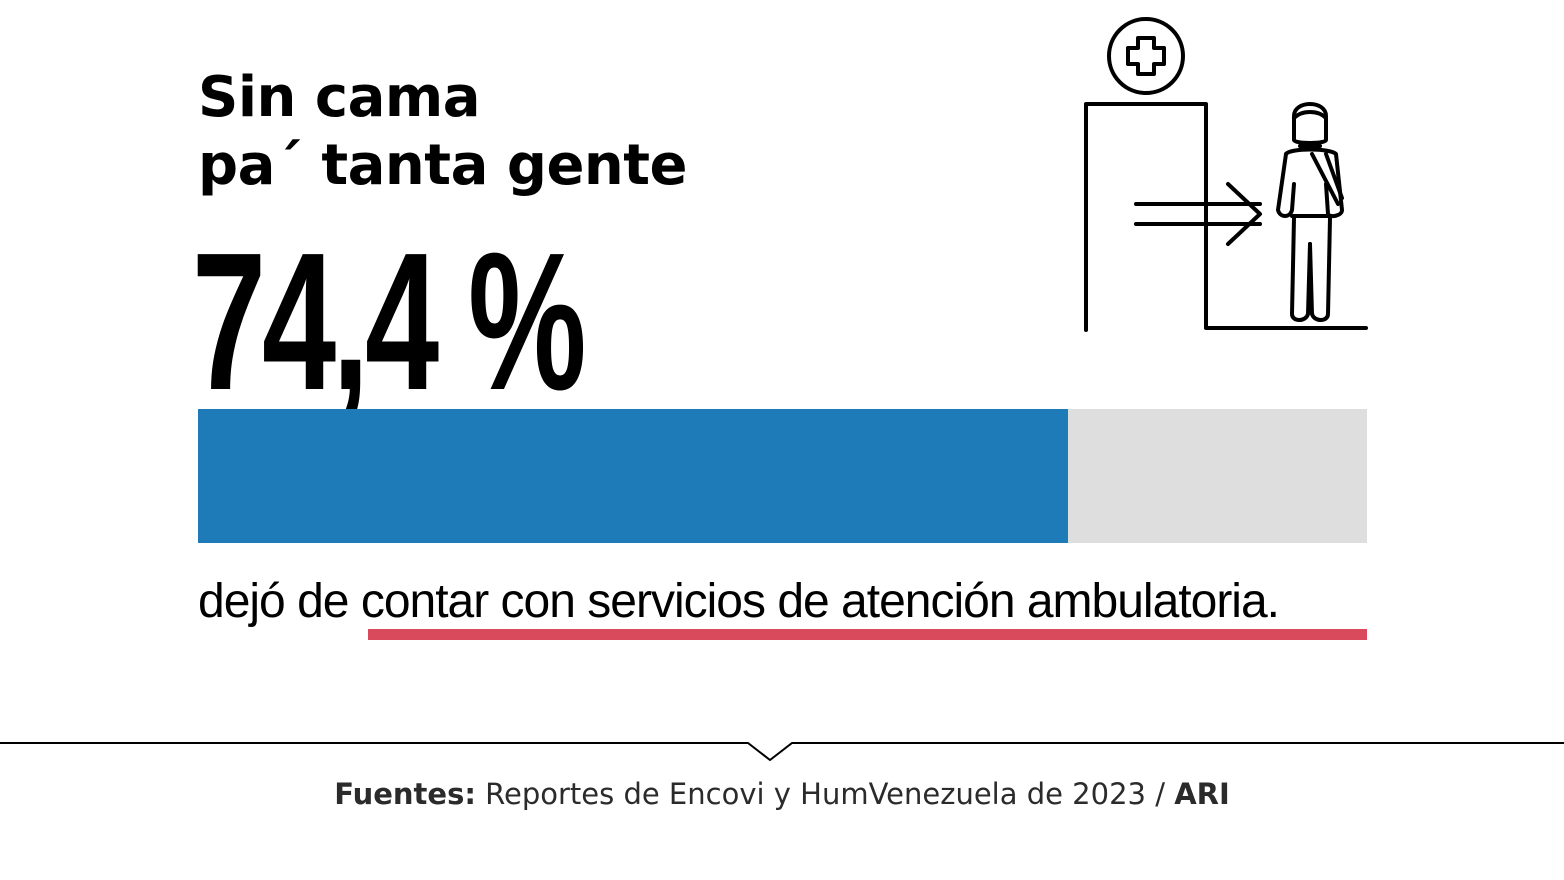 The image size is (1564, 880). I want to click on hospital-exit-patient-icon, so click(1226, 174).